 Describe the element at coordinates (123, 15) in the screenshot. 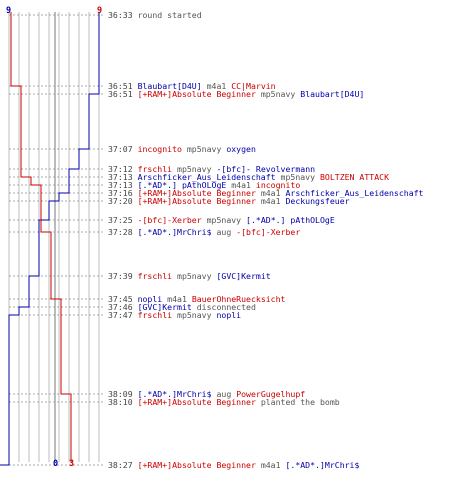

I see `event-time: 36:33` at that location.